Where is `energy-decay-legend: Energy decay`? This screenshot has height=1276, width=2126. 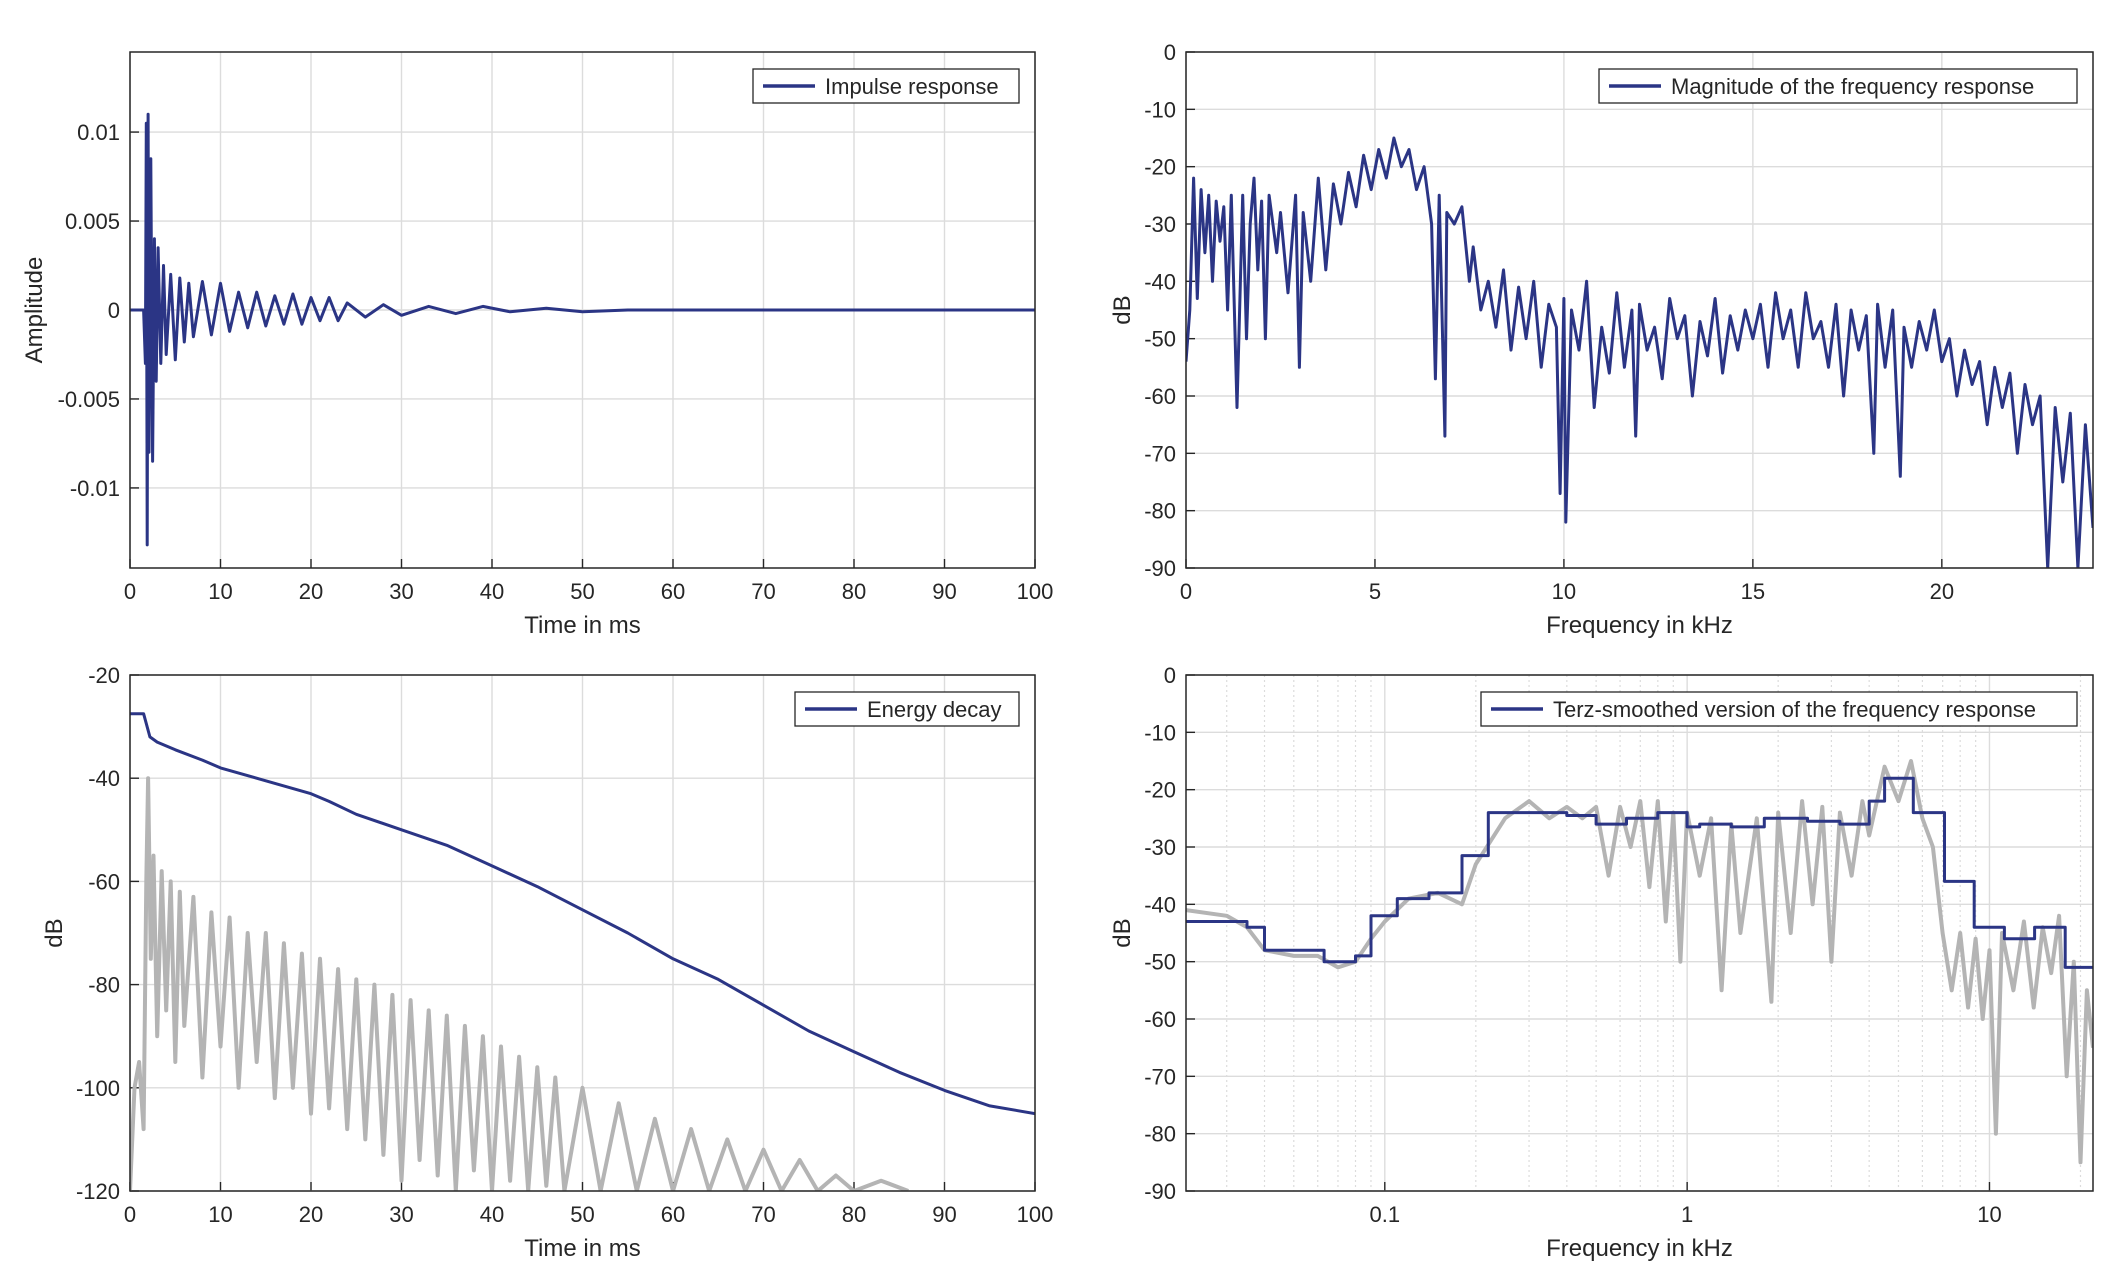 energy-decay-legend: Energy decay is located at coordinates (907, 709).